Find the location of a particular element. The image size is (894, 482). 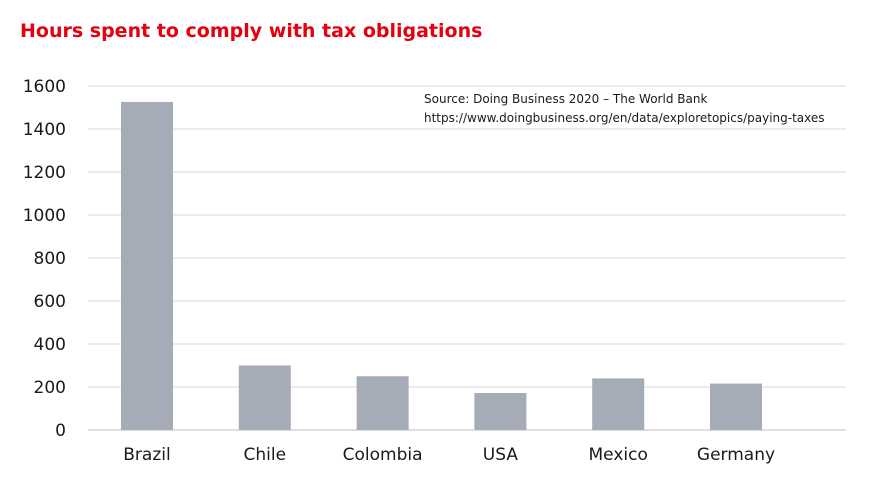

bar-brazil is located at coordinates (147, 265).